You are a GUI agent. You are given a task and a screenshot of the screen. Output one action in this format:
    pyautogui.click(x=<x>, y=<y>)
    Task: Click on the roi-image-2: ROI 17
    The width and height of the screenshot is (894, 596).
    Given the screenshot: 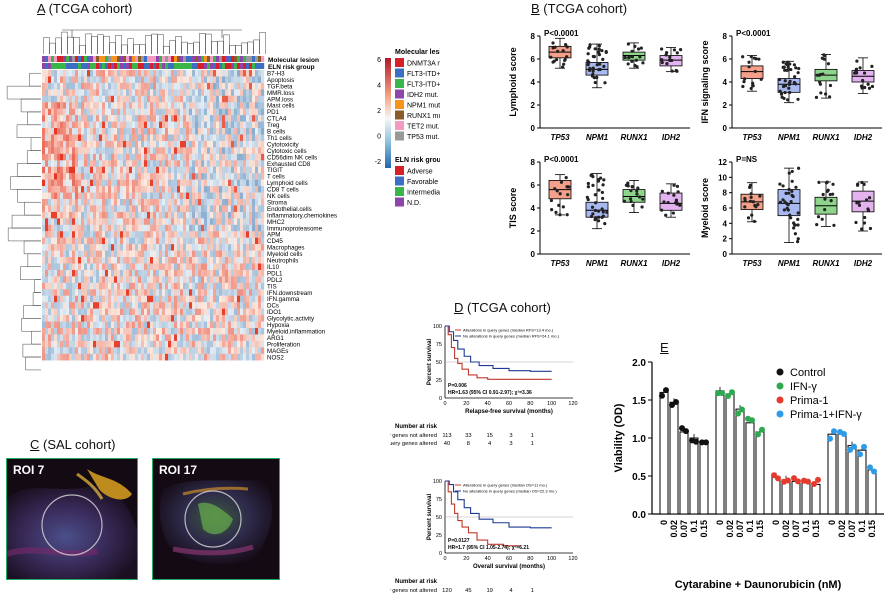 What is the action you would take?
    pyautogui.click(x=216, y=519)
    